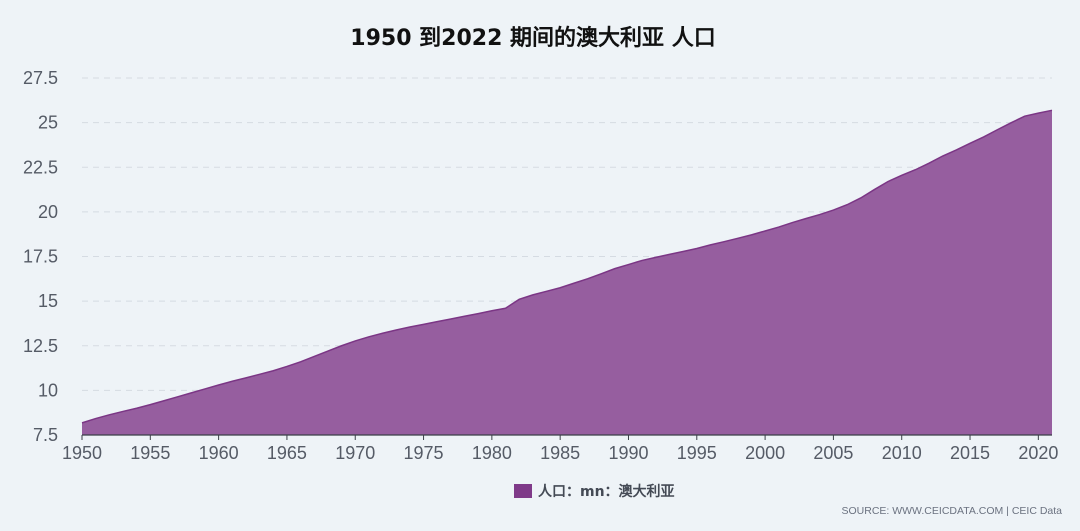 This screenshot has width=1080, height=531. What do you see at coordinates (1038, 453) in the screenshot?
I see `x-tick-label: 2020` at bounding box center [1038, 453].